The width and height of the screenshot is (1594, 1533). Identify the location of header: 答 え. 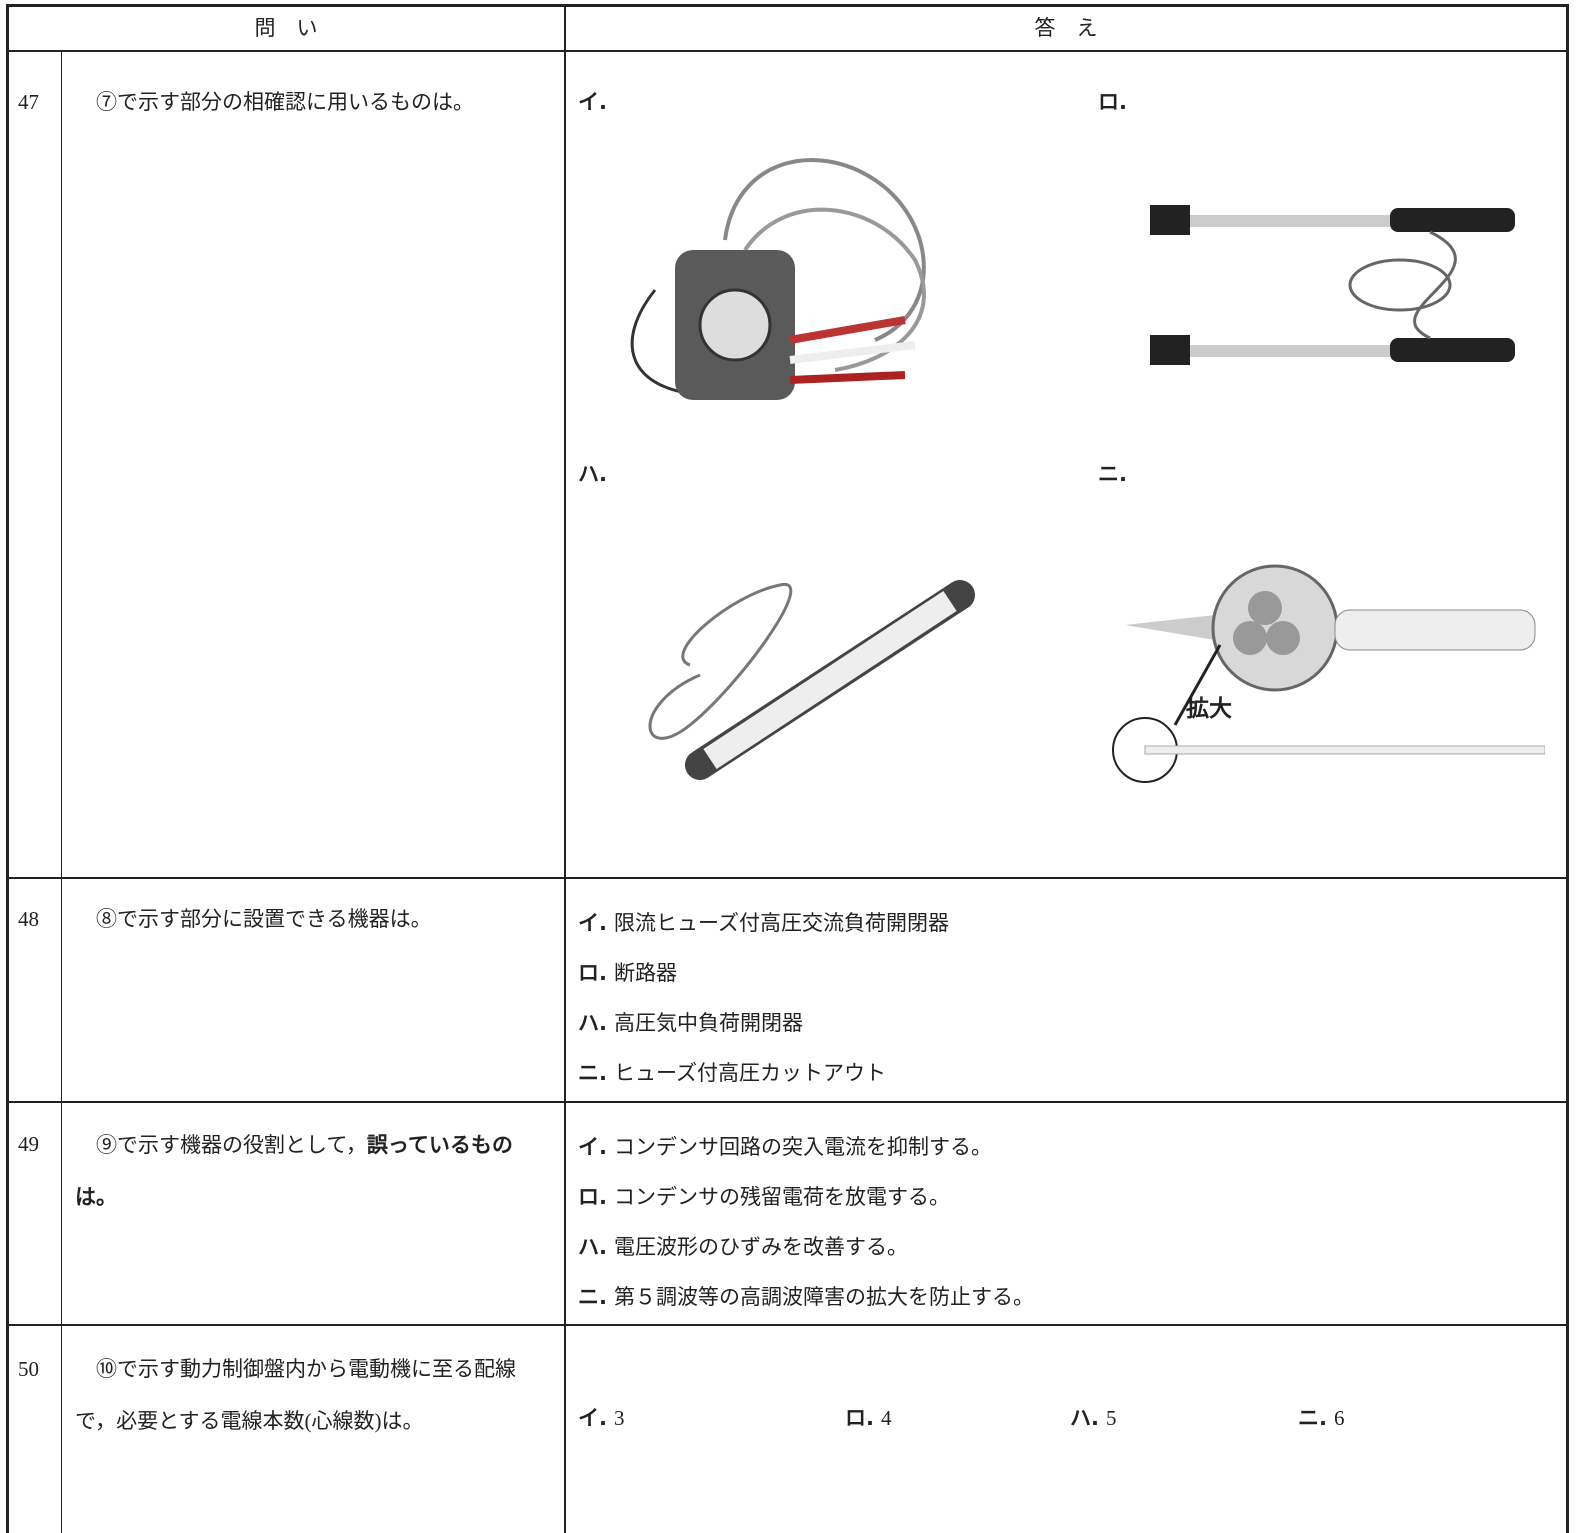
(1066, 28).